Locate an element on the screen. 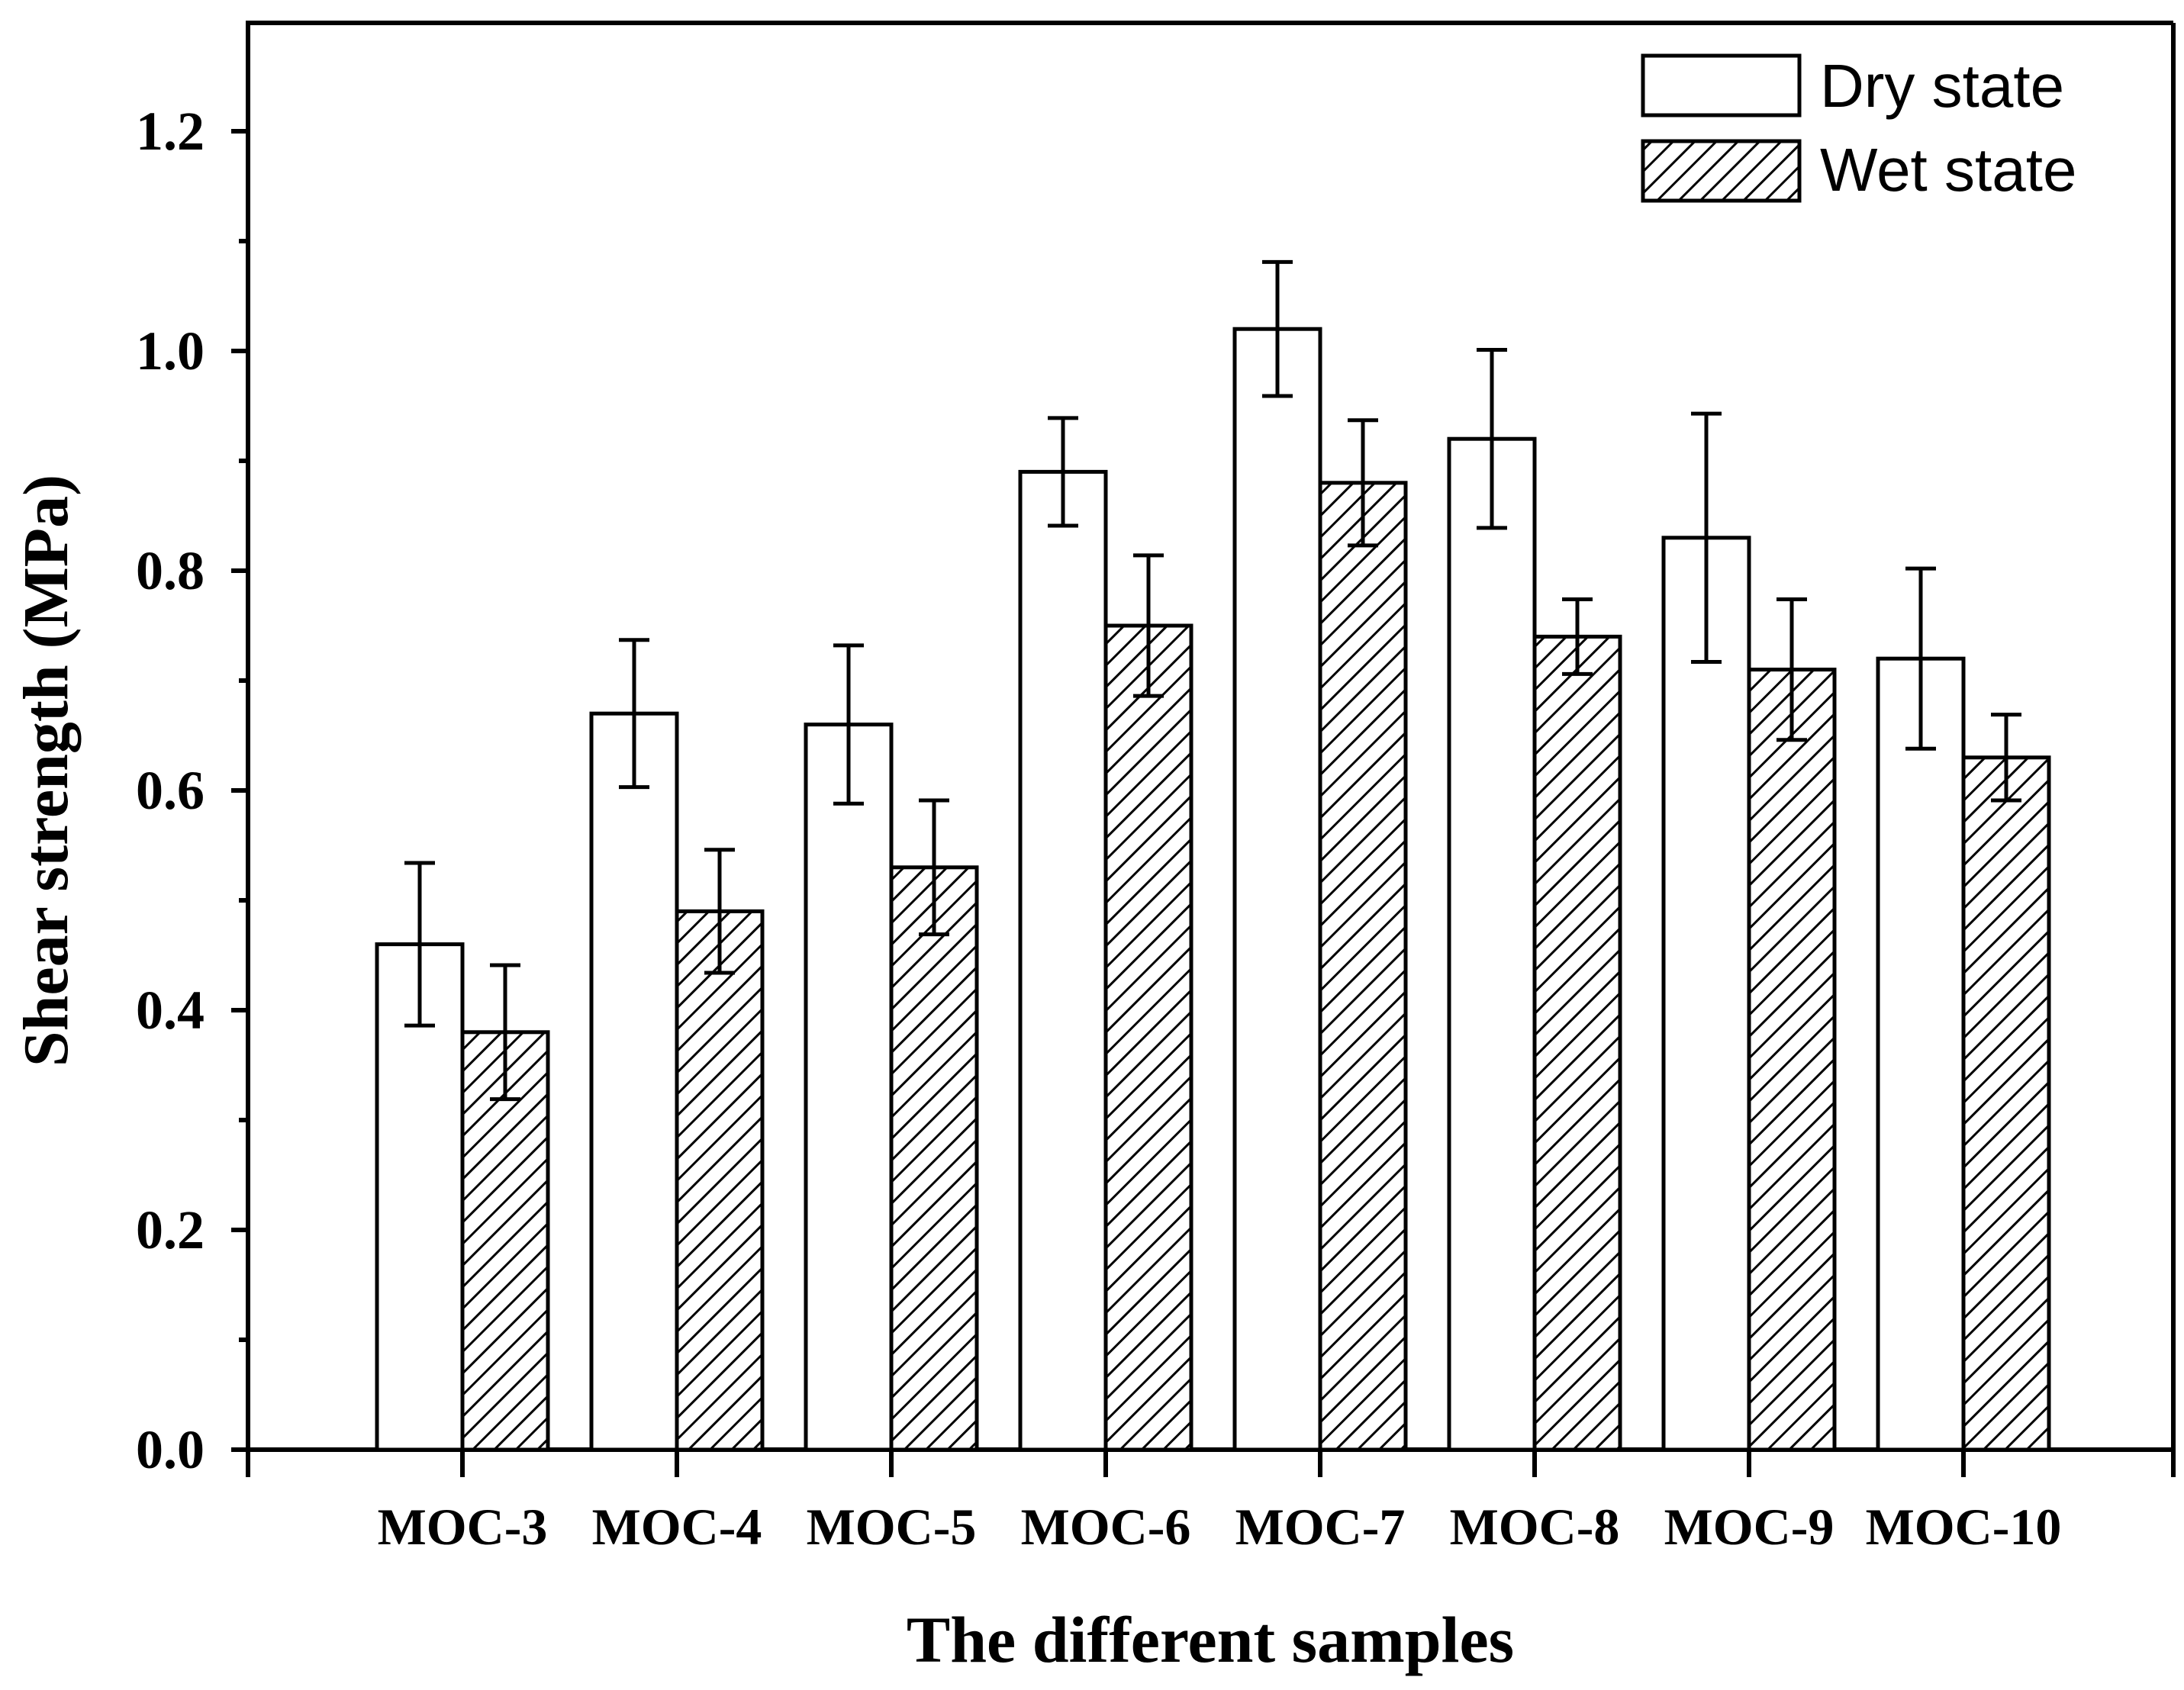 Image resolution: width=2184 pixels, height=1690 pixels. y-tick-label: 1.0 is located at coordinates (170, 350).